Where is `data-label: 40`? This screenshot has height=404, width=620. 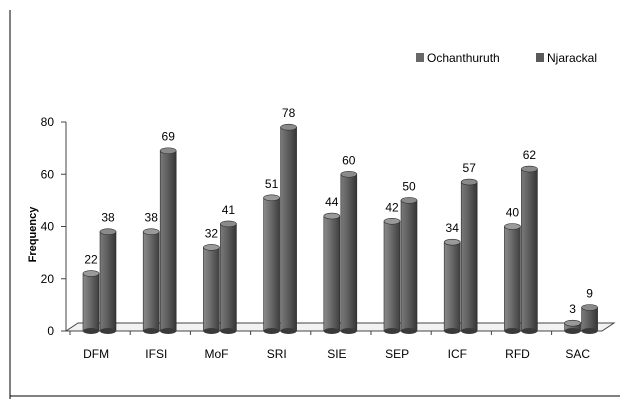
data-label: 40 is located at coordinates (513, 213).